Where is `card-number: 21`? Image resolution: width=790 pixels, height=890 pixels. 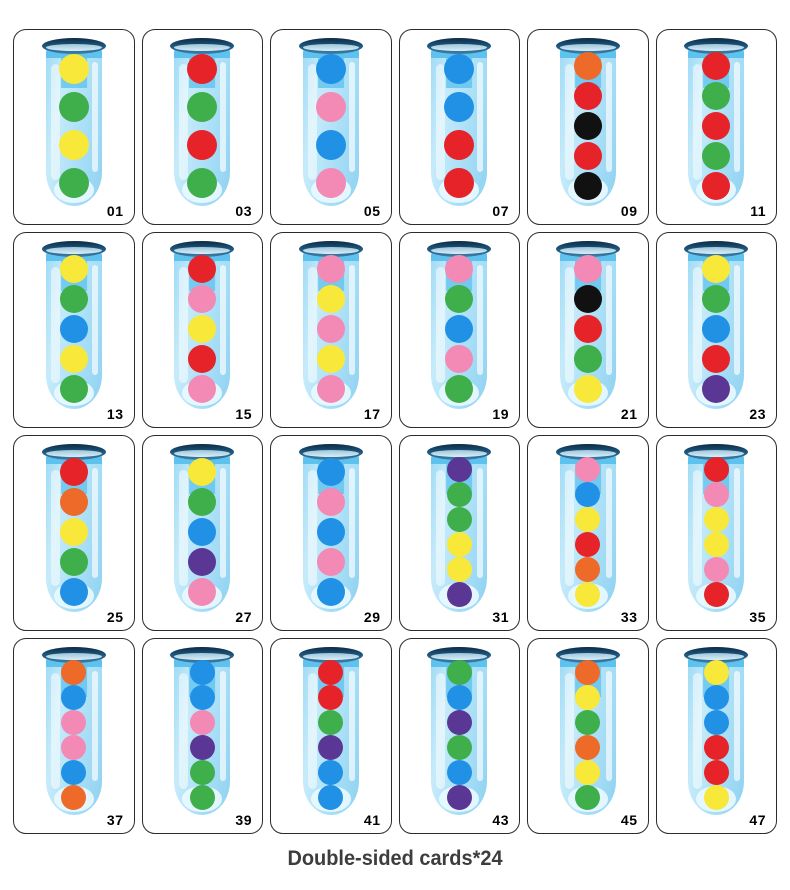 card-number: 21 is located at coordinates (629, 414).